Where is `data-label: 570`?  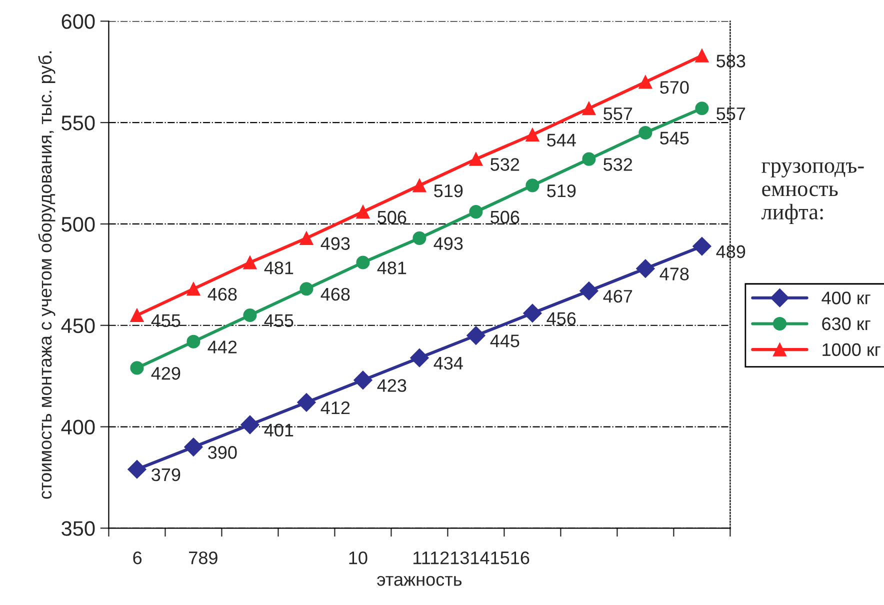 data-label: 570 is located at coordinates (674, 87).